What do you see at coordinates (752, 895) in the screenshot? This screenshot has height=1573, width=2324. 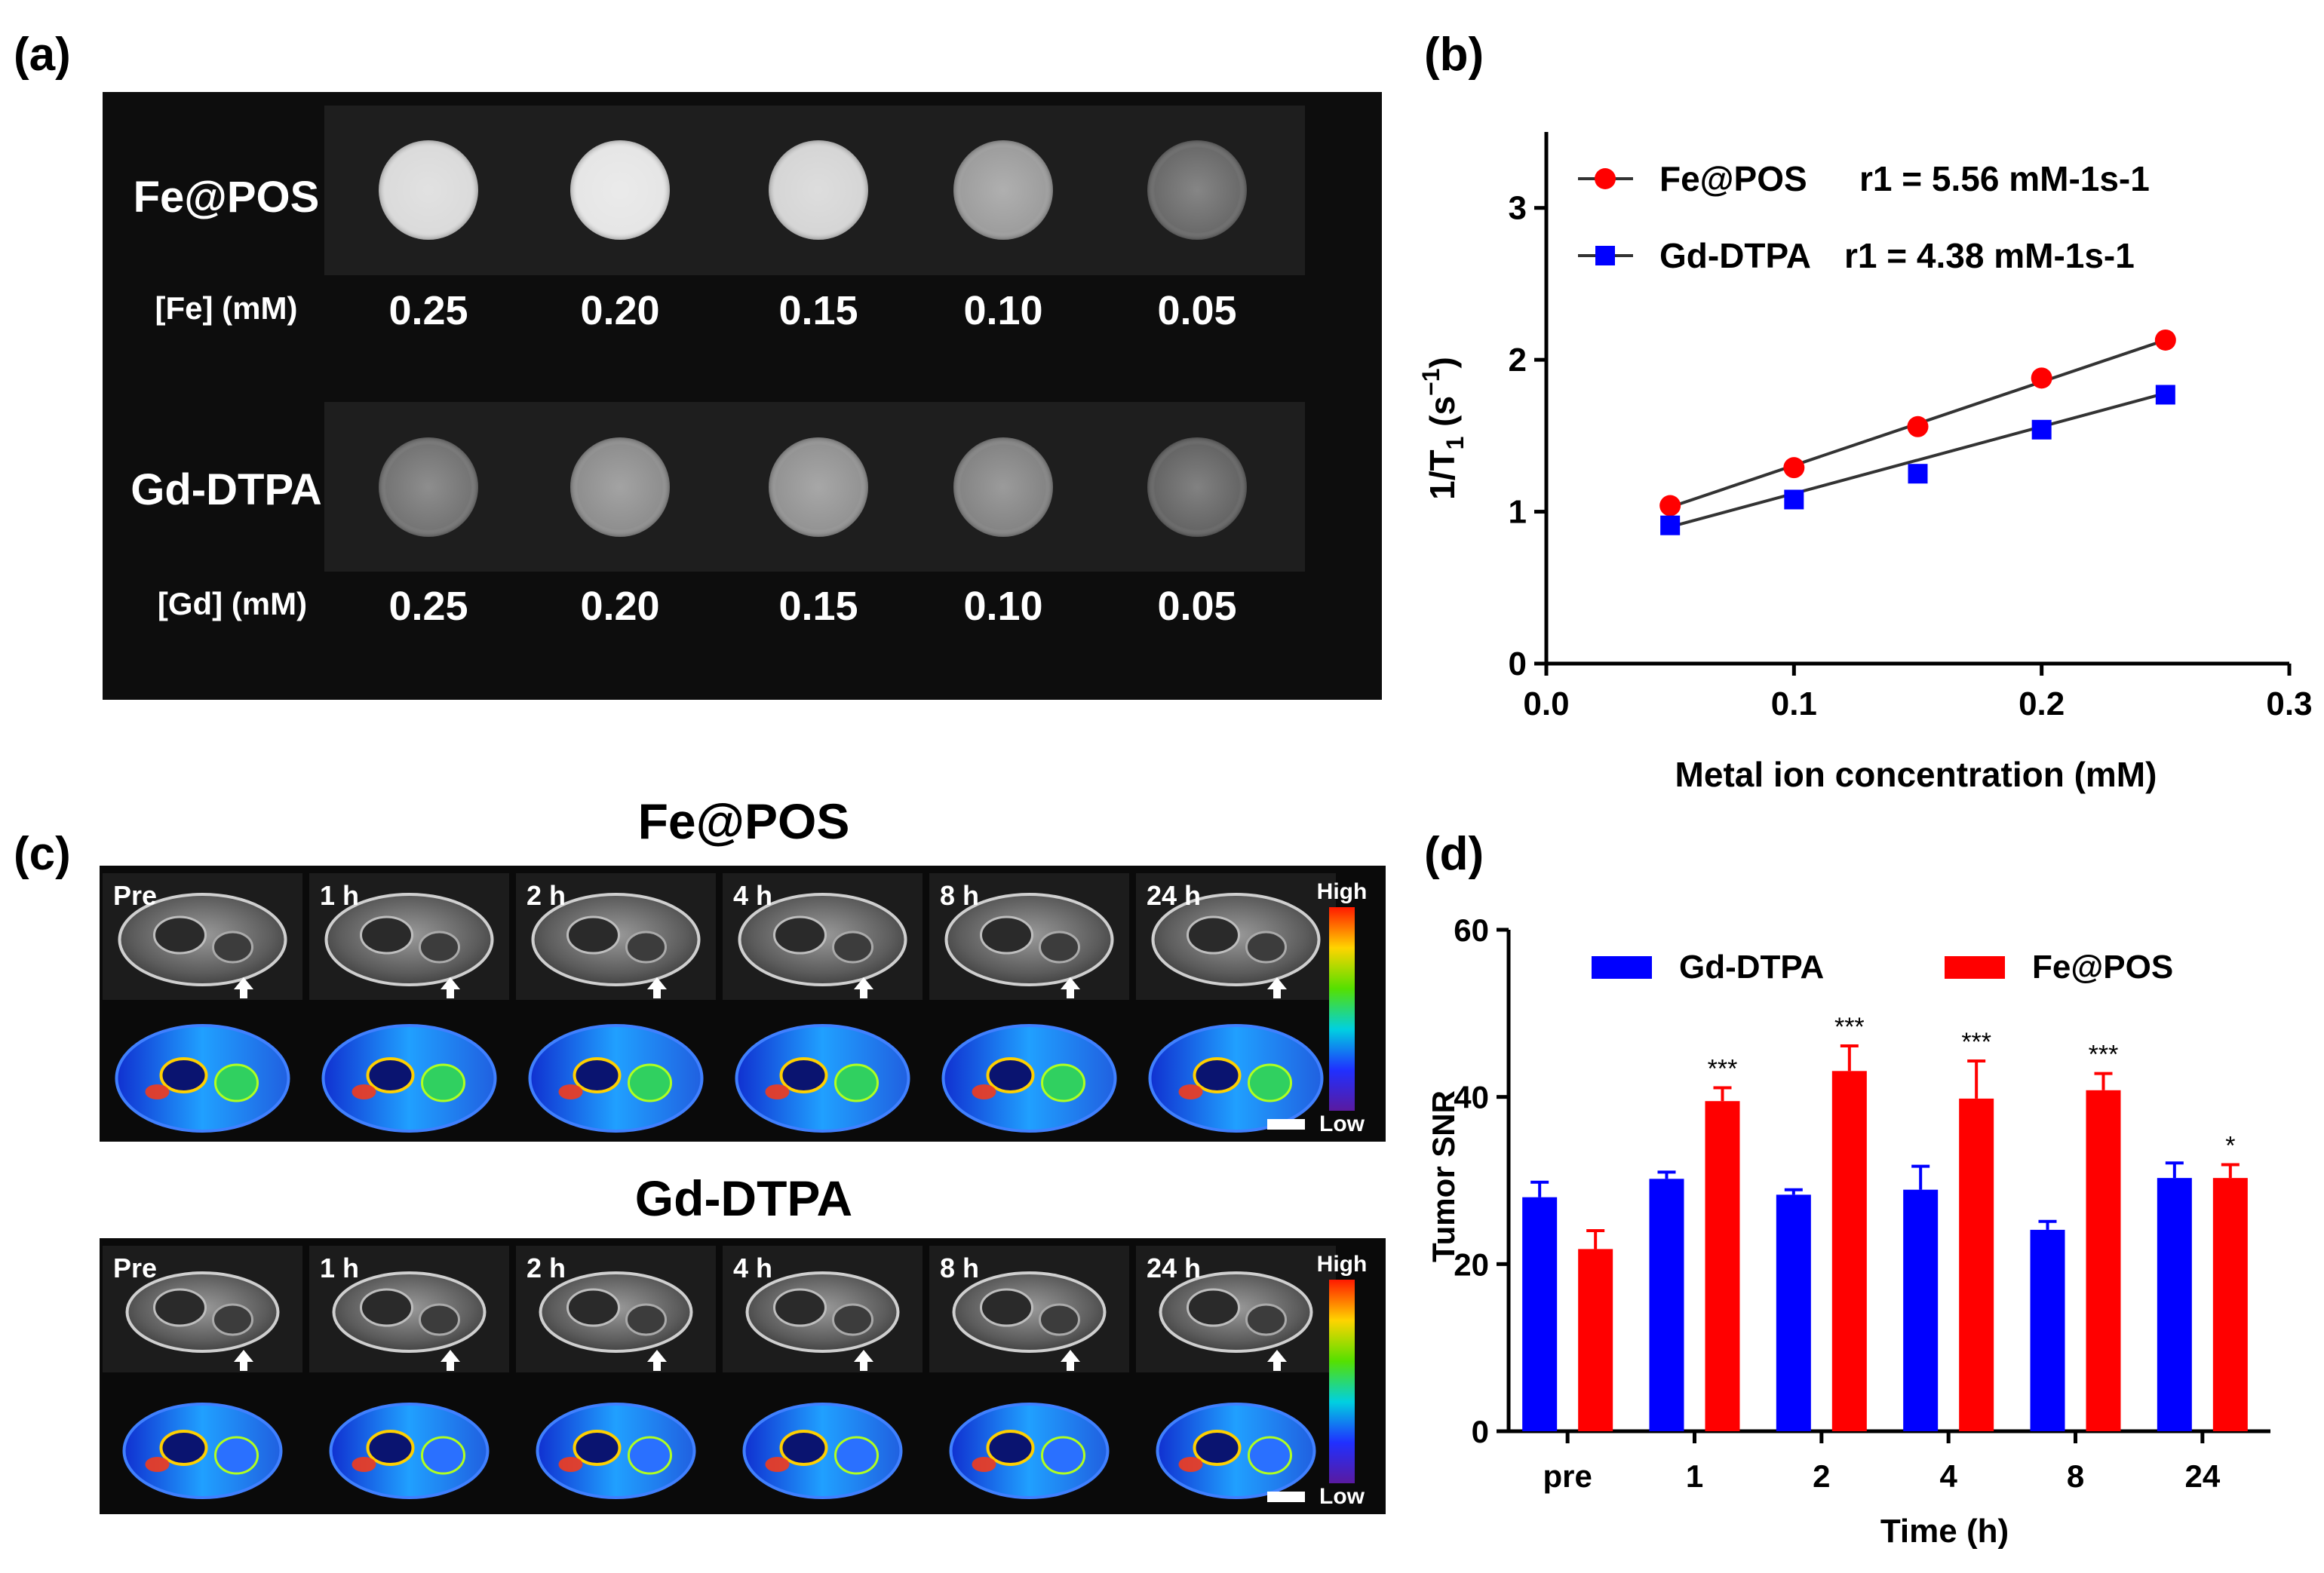 I see `mri-timepoint-label: 4 h` at bounding box center [752, 895].